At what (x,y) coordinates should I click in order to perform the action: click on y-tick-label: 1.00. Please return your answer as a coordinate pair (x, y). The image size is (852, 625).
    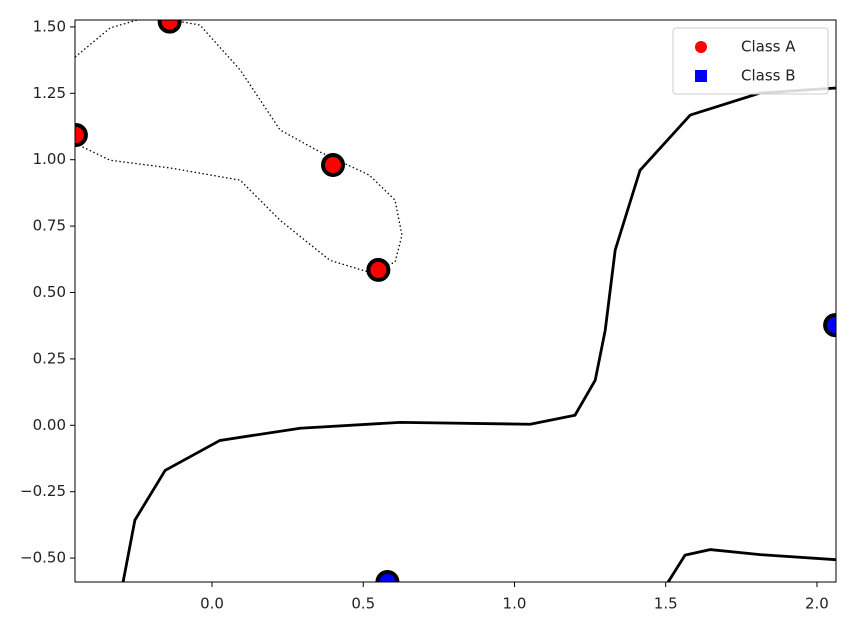
    Looking at the image, I should click on (49, 159).